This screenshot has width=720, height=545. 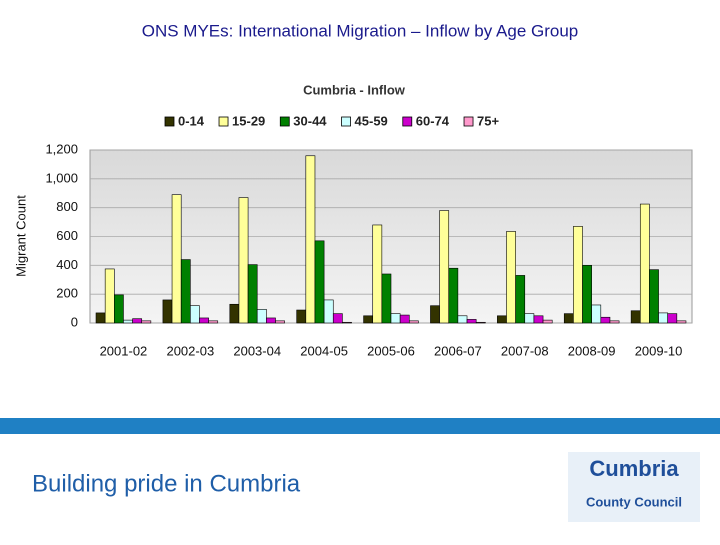 I want to click on x-tick-label: 2004-05, so click(x=324, y=350).